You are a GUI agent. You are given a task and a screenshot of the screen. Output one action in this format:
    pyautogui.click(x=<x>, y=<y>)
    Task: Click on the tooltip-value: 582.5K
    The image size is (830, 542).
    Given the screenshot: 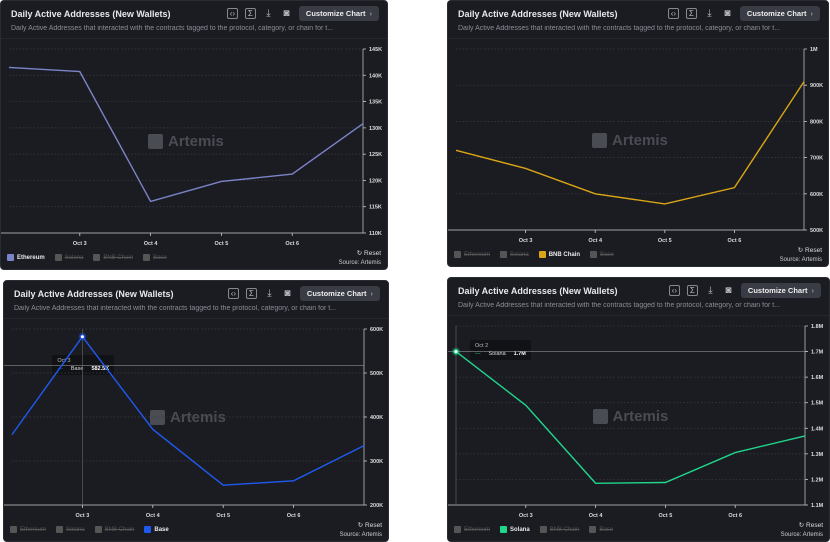 What is the action you would take?
    pyautogui.click(x=100, y=368)
    